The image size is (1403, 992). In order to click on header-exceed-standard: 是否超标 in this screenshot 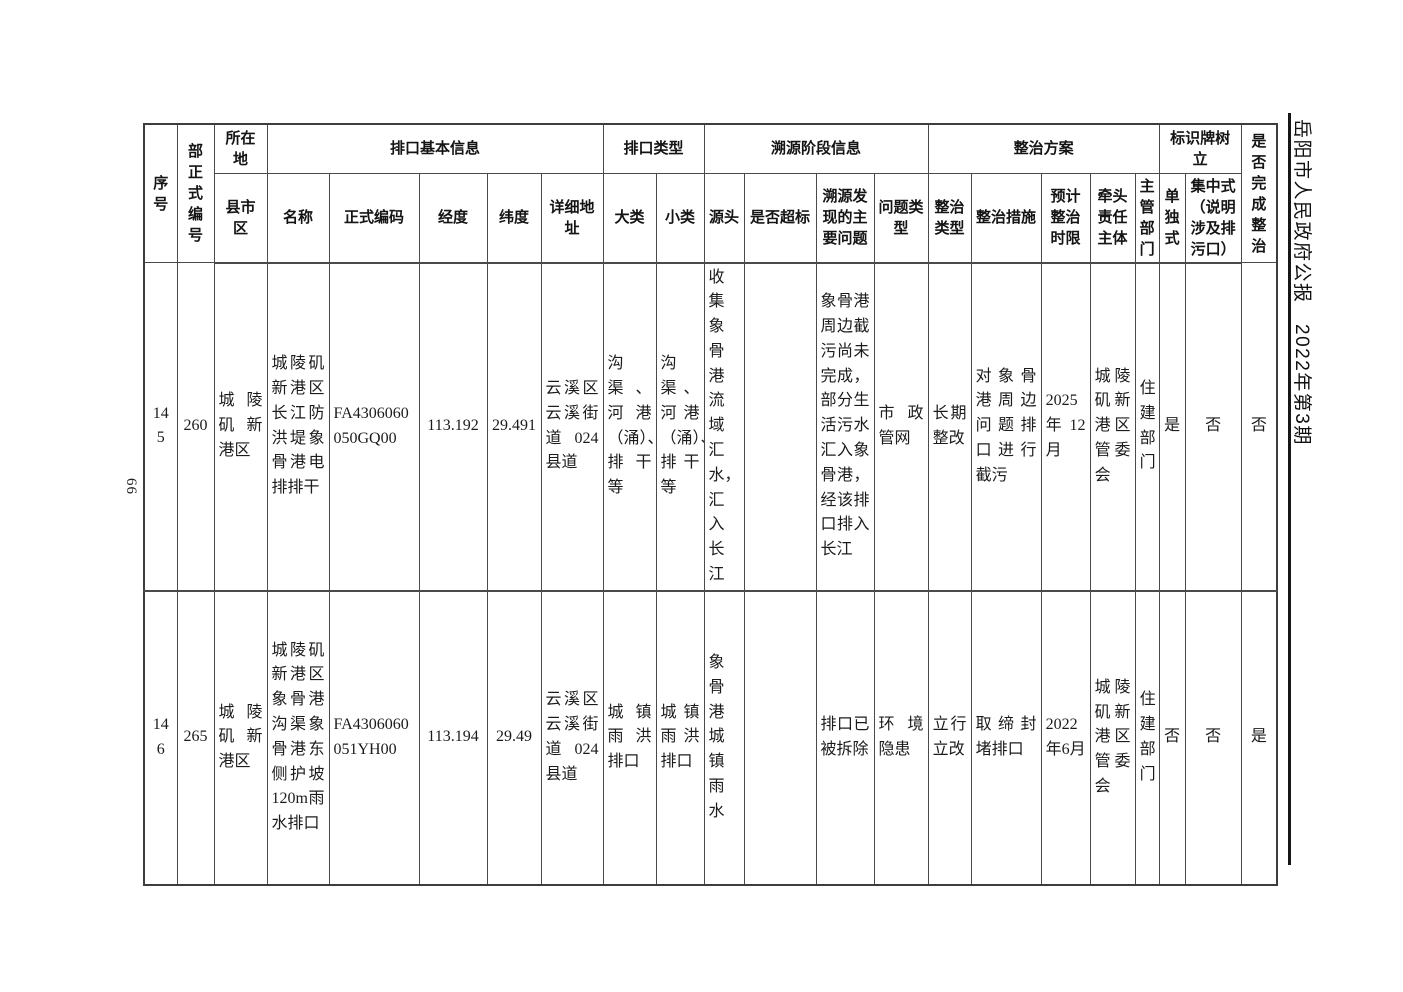, I will do `click(780, 218)`.